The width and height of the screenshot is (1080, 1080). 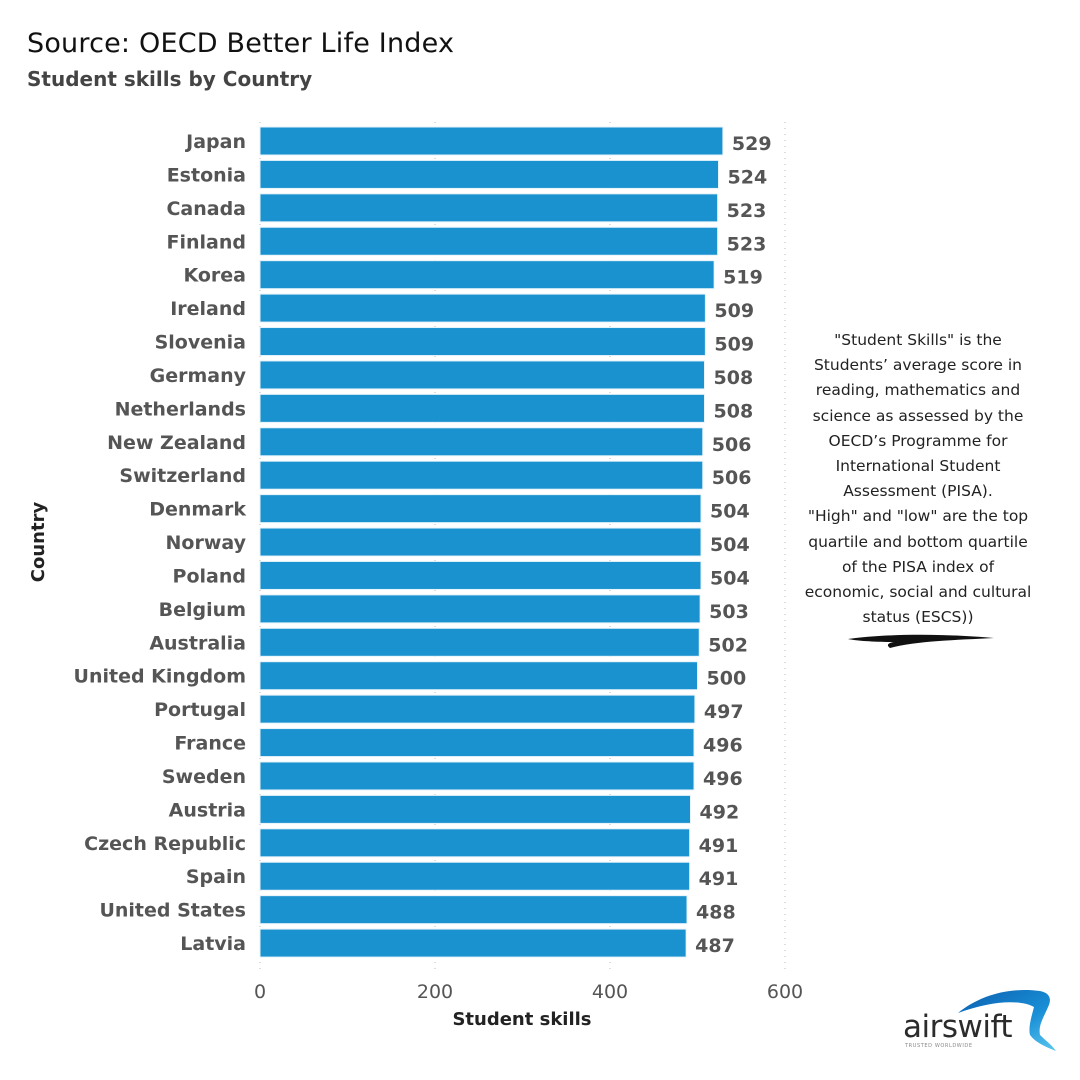 What do you see at coordinates (197, 510) in the screenshot?
I see `category-label: Denmark` at bounding box center [197, 510].